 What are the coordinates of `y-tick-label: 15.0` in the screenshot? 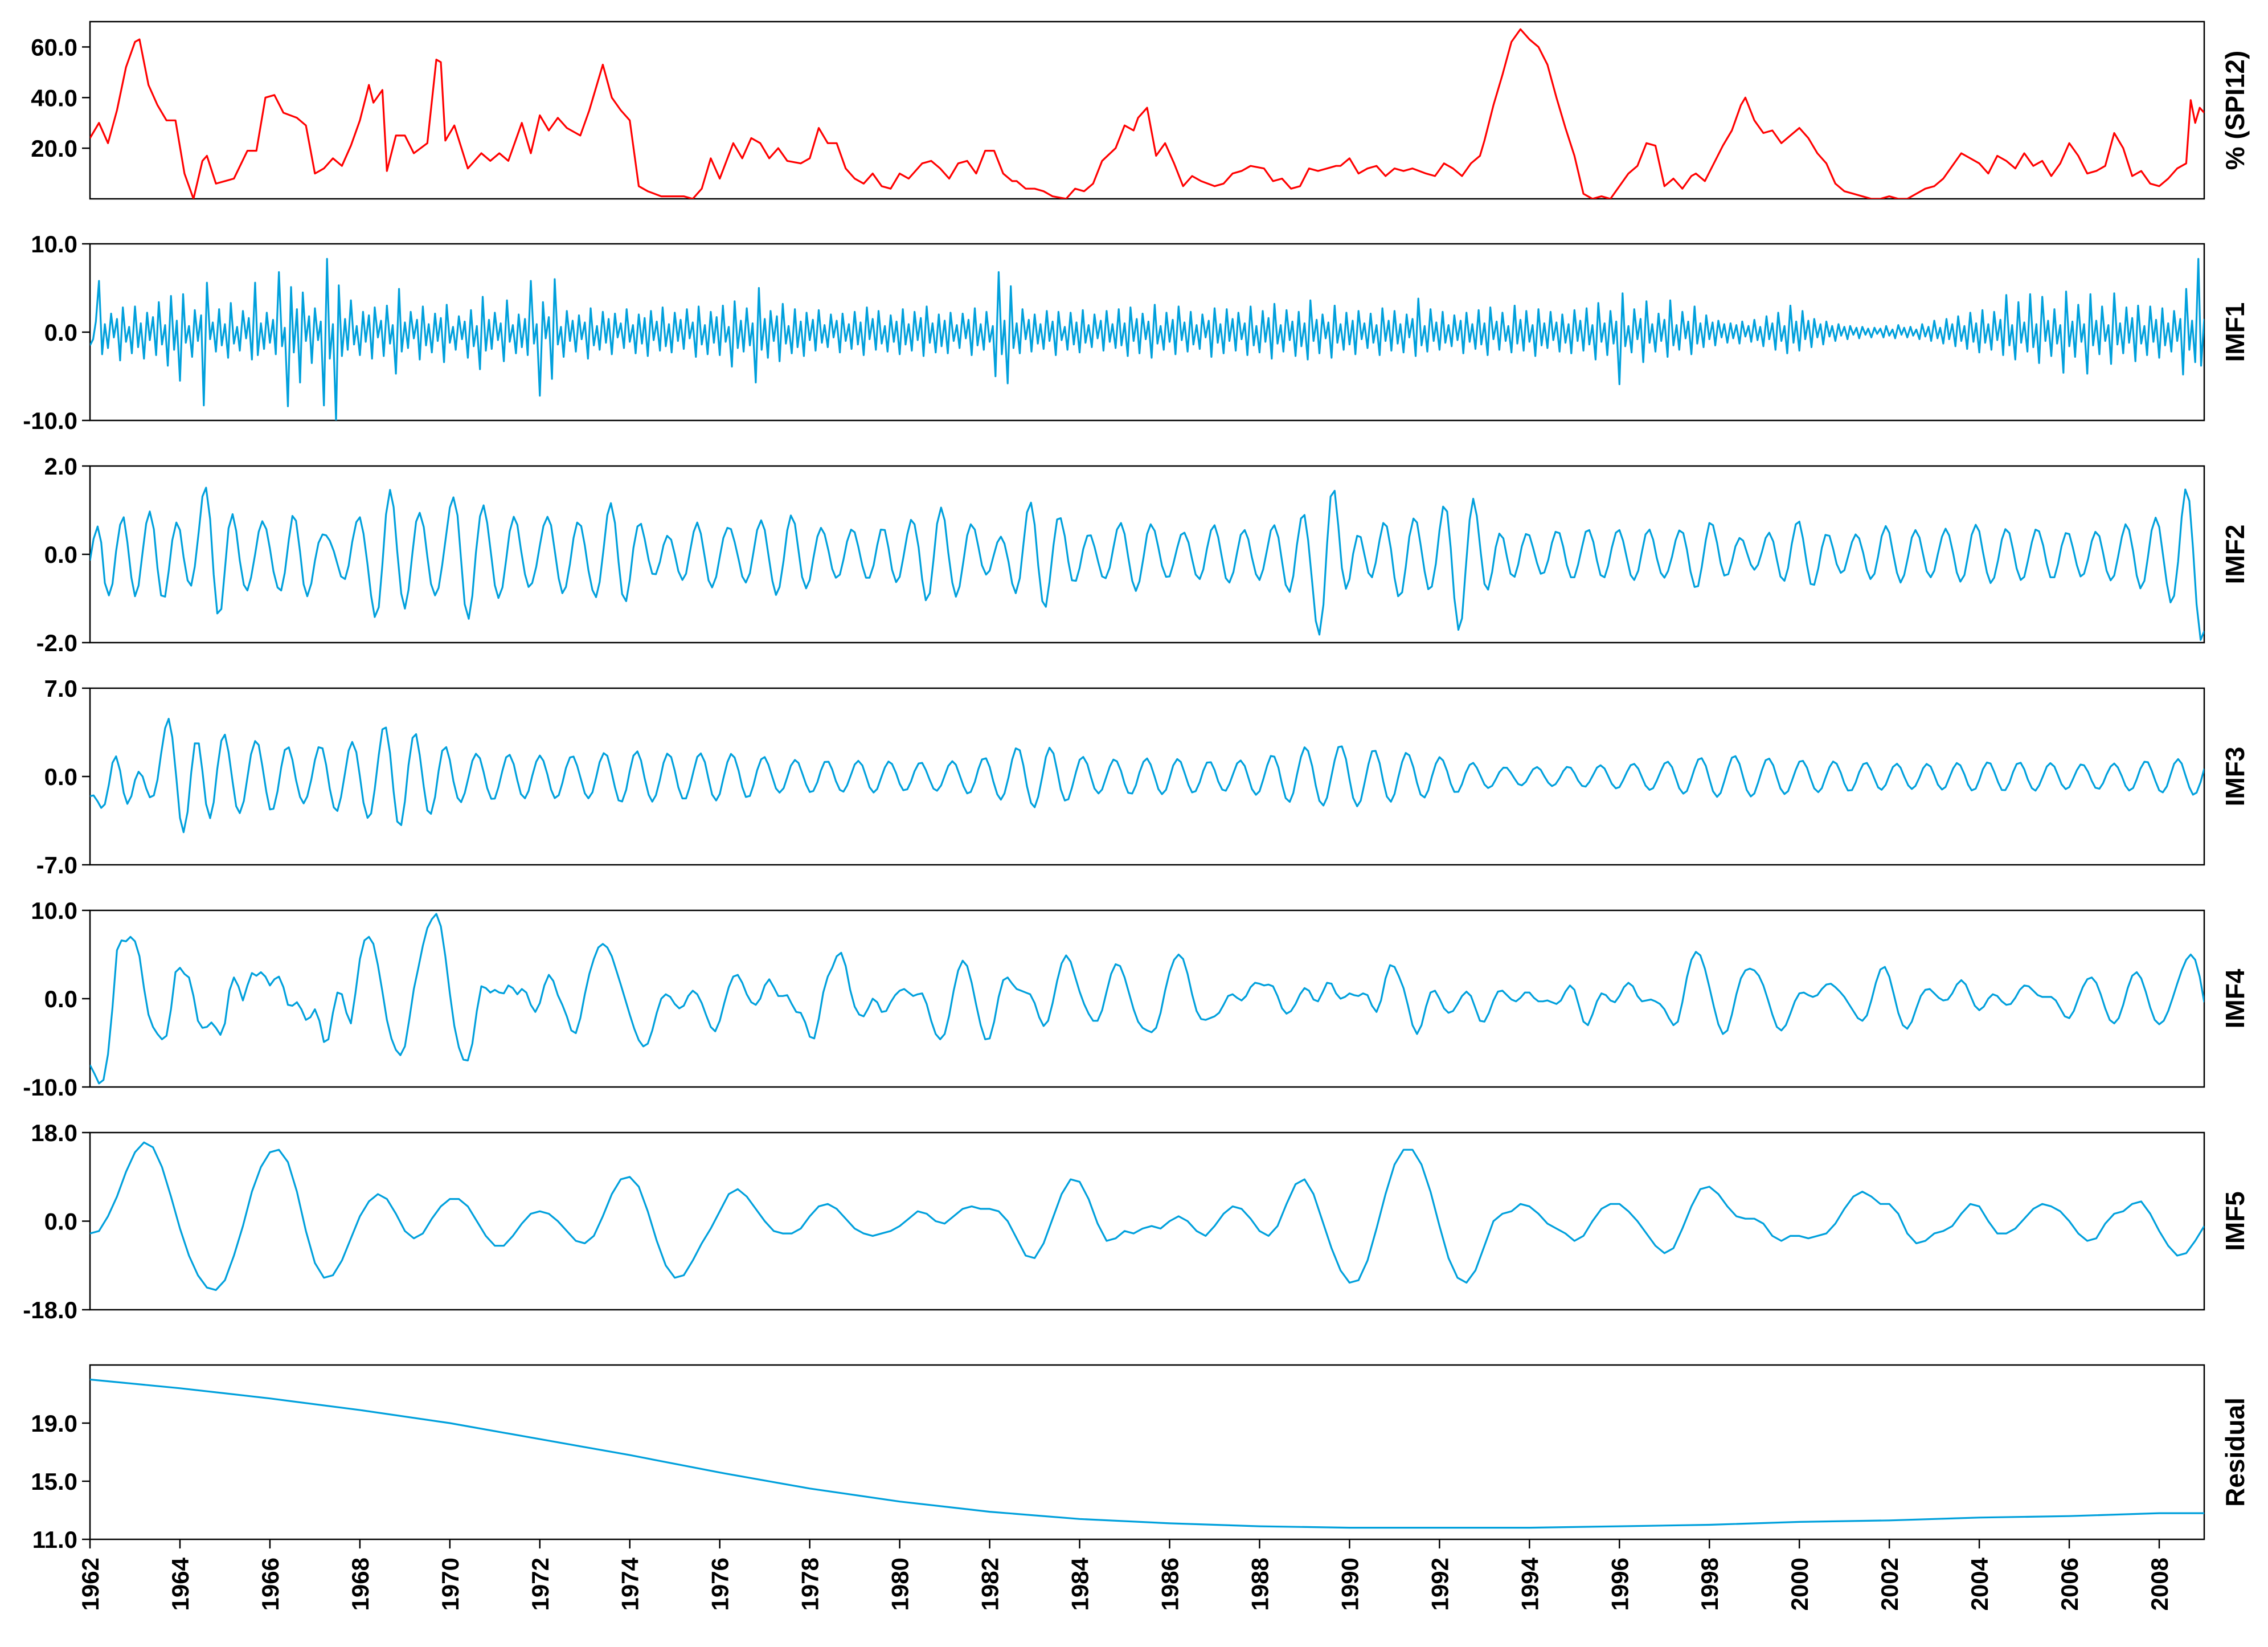 It's located at (54, 1482).